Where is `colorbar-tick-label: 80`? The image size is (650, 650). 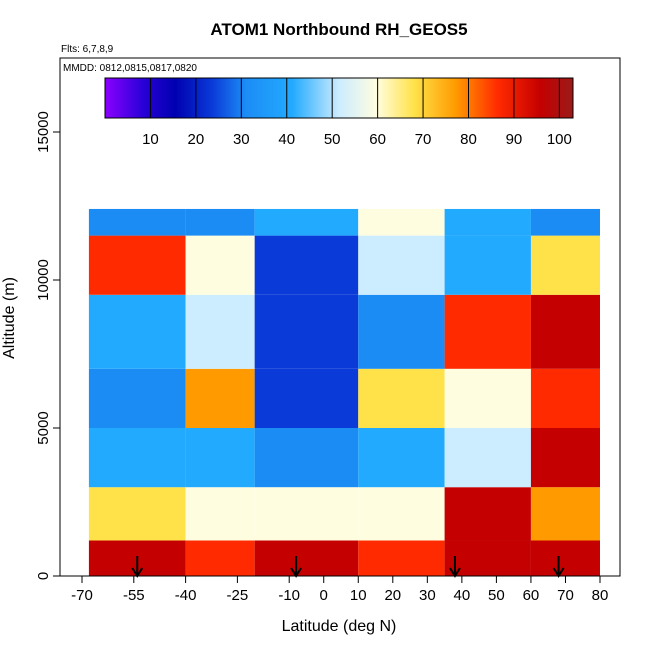
colorbar-tick-label: 80 is located at coordinates (468, 139).